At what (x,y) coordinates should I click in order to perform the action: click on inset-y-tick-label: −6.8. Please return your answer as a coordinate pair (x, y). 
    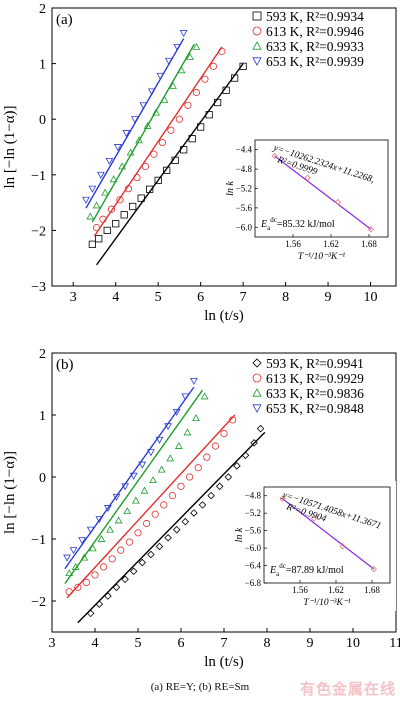
    Looking at the image, I should click on (253, 583).